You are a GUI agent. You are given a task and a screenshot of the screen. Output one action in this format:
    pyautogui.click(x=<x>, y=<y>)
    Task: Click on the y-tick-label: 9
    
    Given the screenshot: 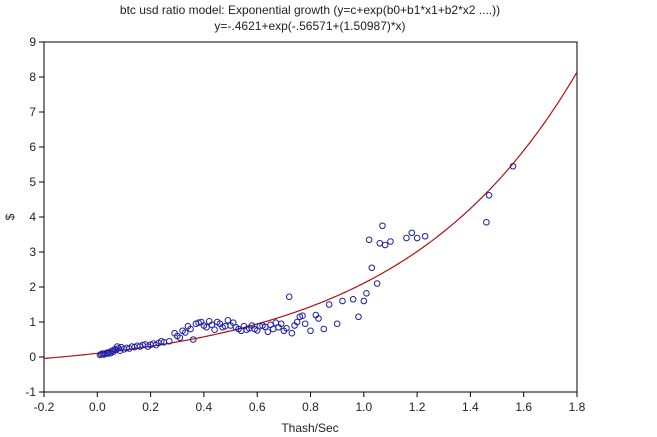 What is the action you would take?
    pyautogui.click(x=32, y=42)
    